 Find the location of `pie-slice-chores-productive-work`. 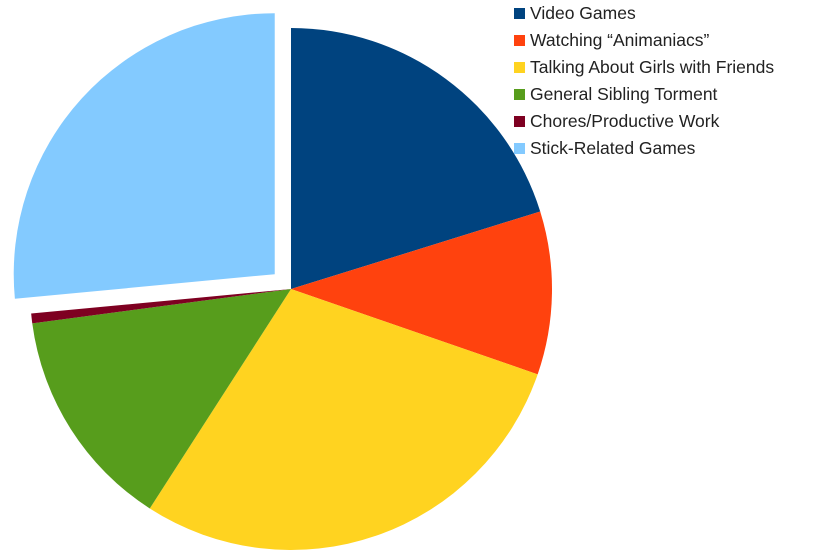

pie-slice-chores-productive-work is located at coordinates (161, 306).